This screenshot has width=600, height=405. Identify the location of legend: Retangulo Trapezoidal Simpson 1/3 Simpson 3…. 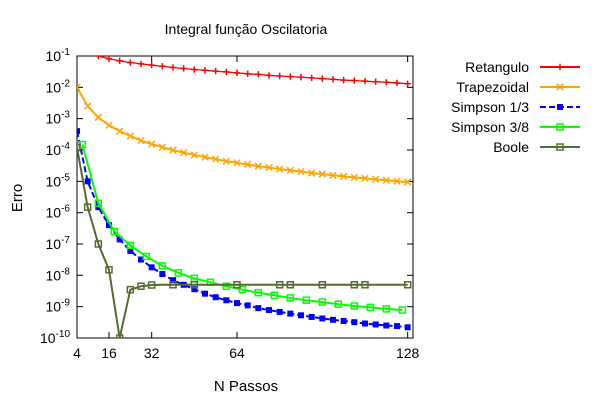
(515, 107).